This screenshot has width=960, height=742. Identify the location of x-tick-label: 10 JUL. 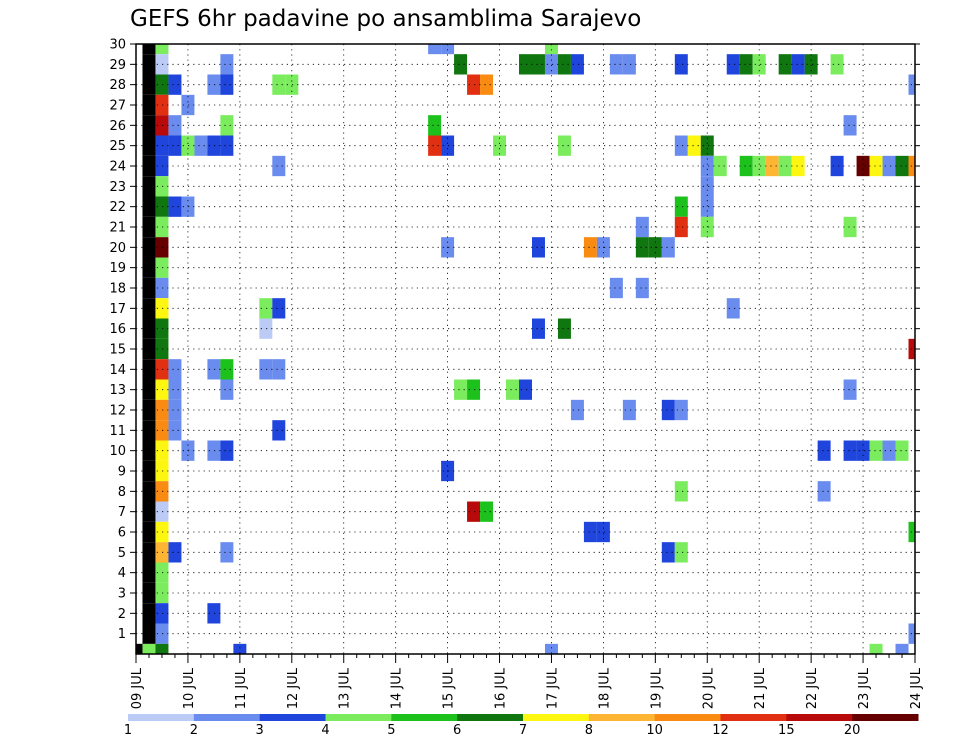
(189, 688).